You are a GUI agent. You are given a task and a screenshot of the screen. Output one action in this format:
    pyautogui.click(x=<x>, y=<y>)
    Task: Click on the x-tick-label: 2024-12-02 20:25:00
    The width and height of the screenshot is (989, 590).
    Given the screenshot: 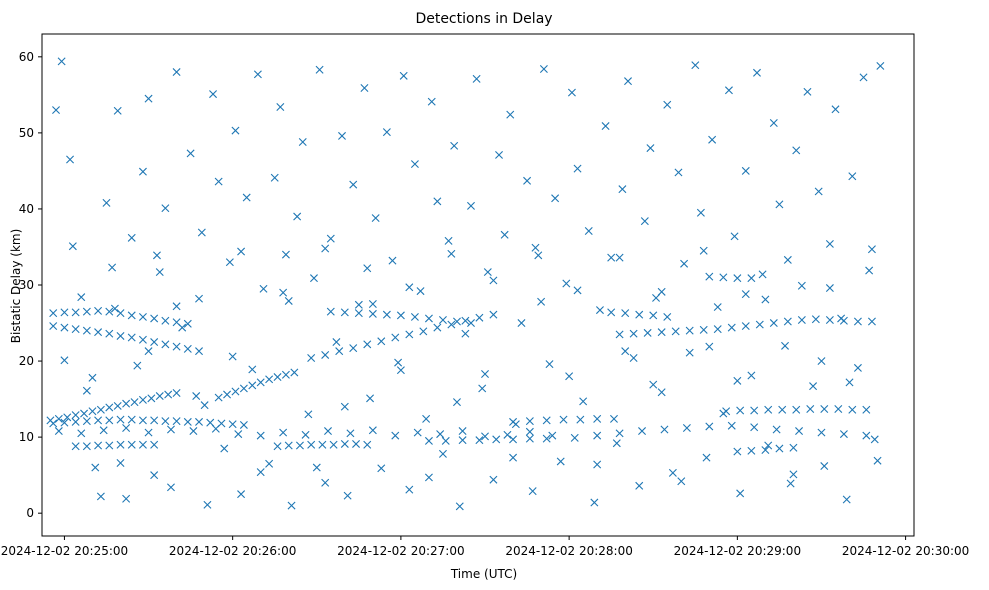 What is the action you would take?
    pyautogui.click(x=64, y=551)
    